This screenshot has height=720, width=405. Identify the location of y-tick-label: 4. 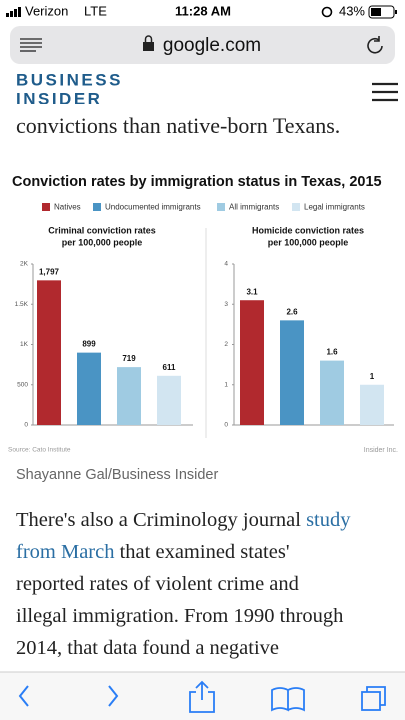
(226, 264).